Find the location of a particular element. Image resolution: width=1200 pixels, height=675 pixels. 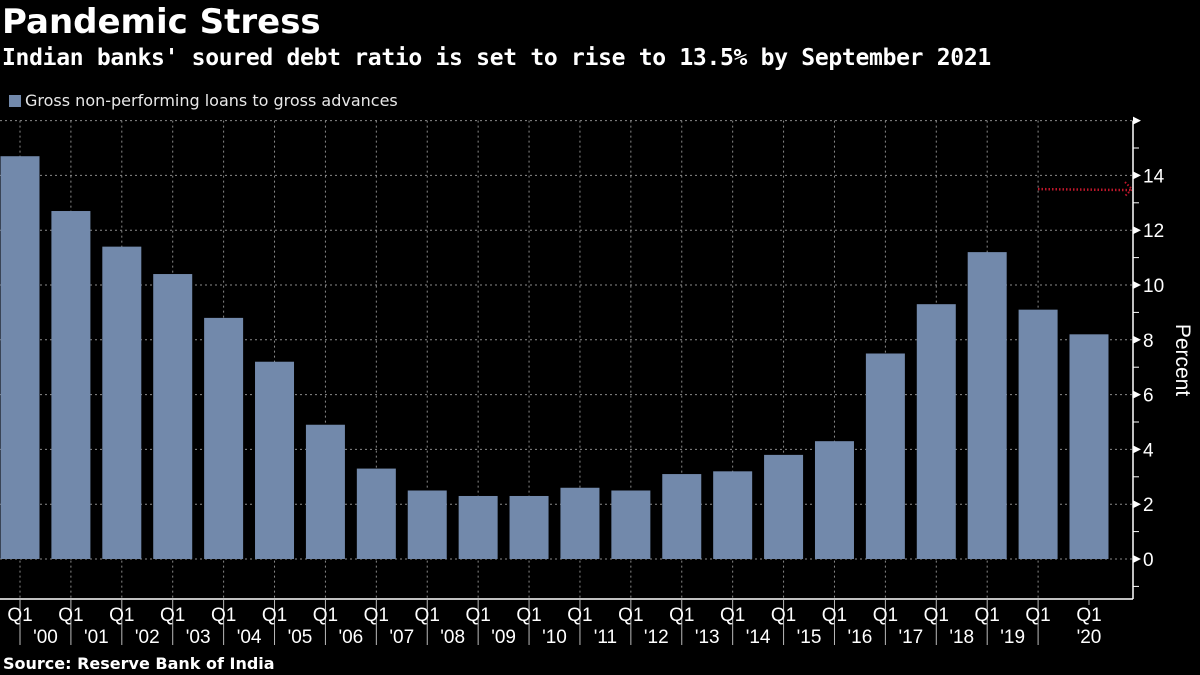

x-year-label: '04 is located at coordinates (249, 637).